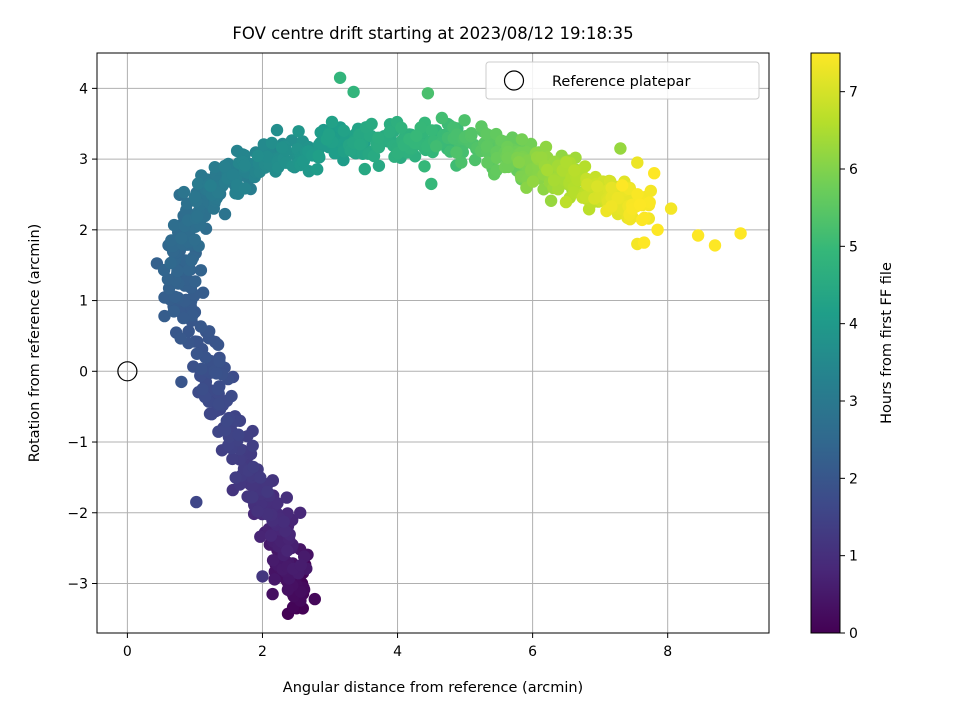 This screenshot has height=720, width=960. I want to click on colorbar-tick-label: 2, so click(853, 479).